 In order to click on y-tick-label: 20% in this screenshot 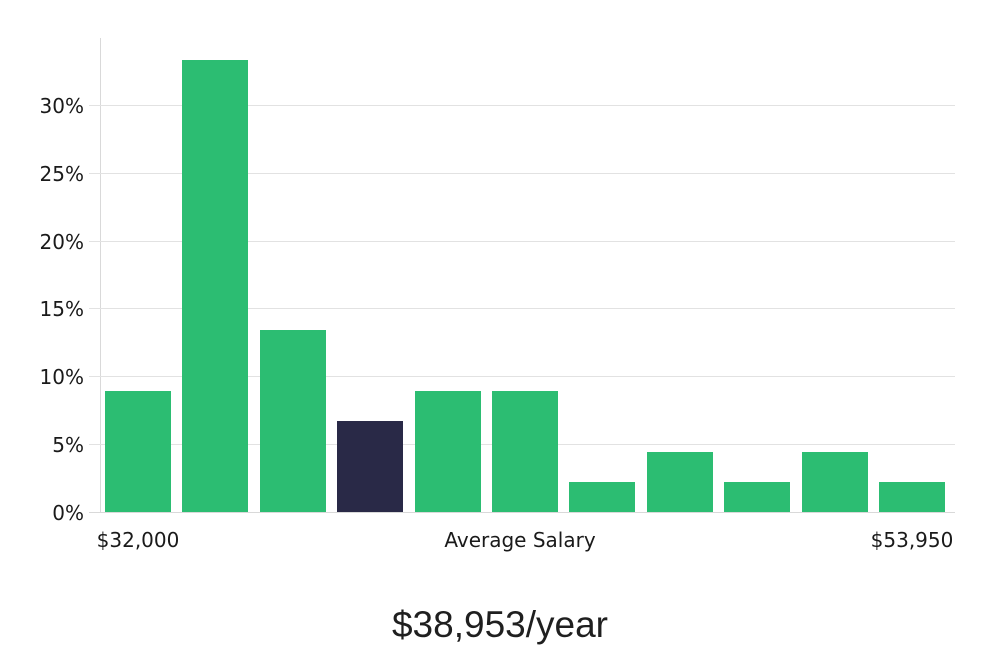, I will do `click(61, 241)`.